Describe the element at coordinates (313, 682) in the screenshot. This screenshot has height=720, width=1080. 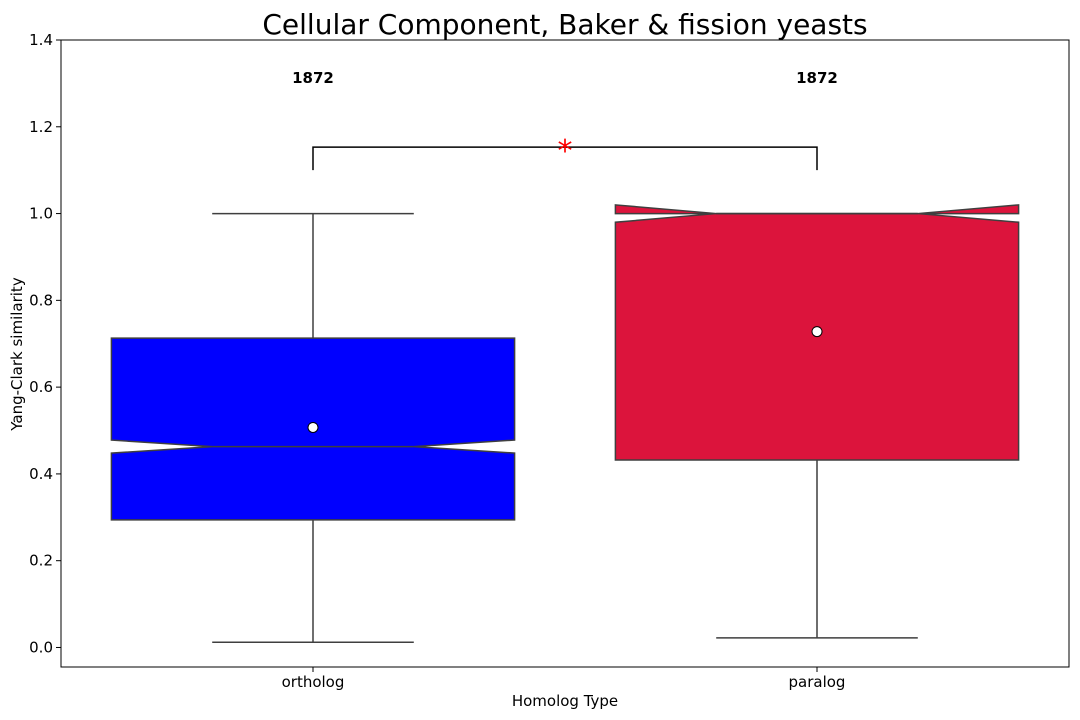
I see `x-tick-label: ortholog` at that location.